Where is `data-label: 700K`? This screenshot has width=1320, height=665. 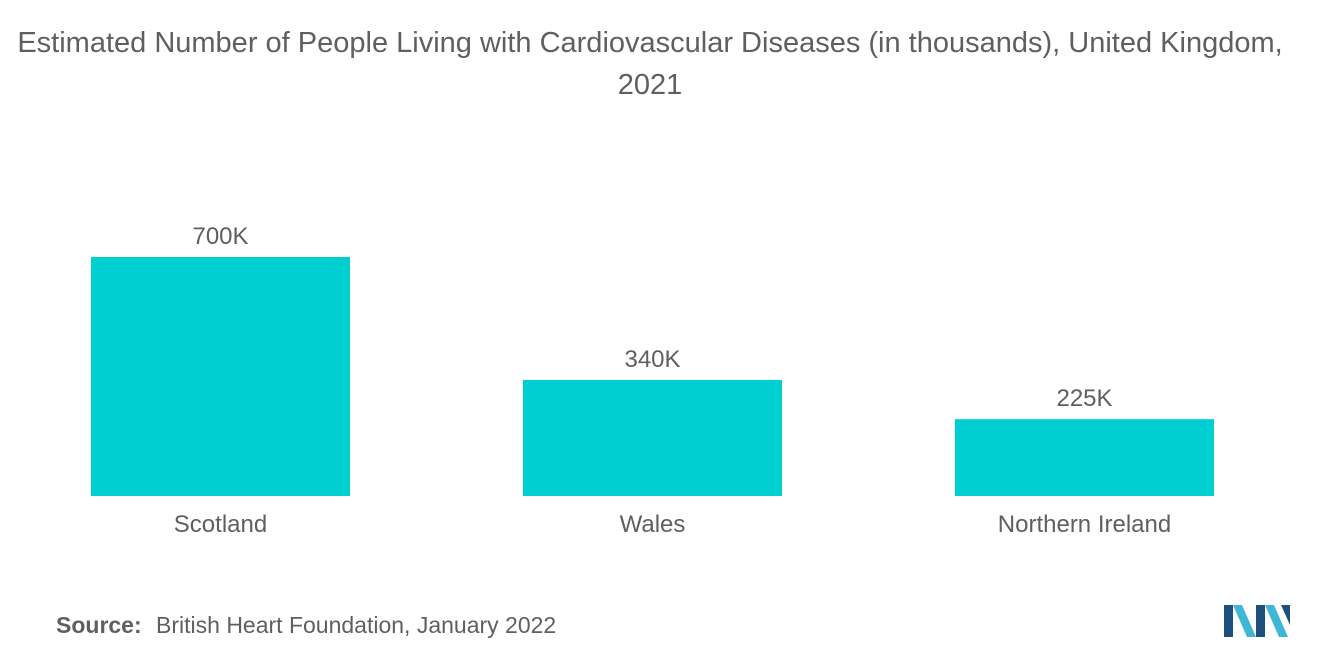
data-label: 700K is located at coordinates (220, 236).